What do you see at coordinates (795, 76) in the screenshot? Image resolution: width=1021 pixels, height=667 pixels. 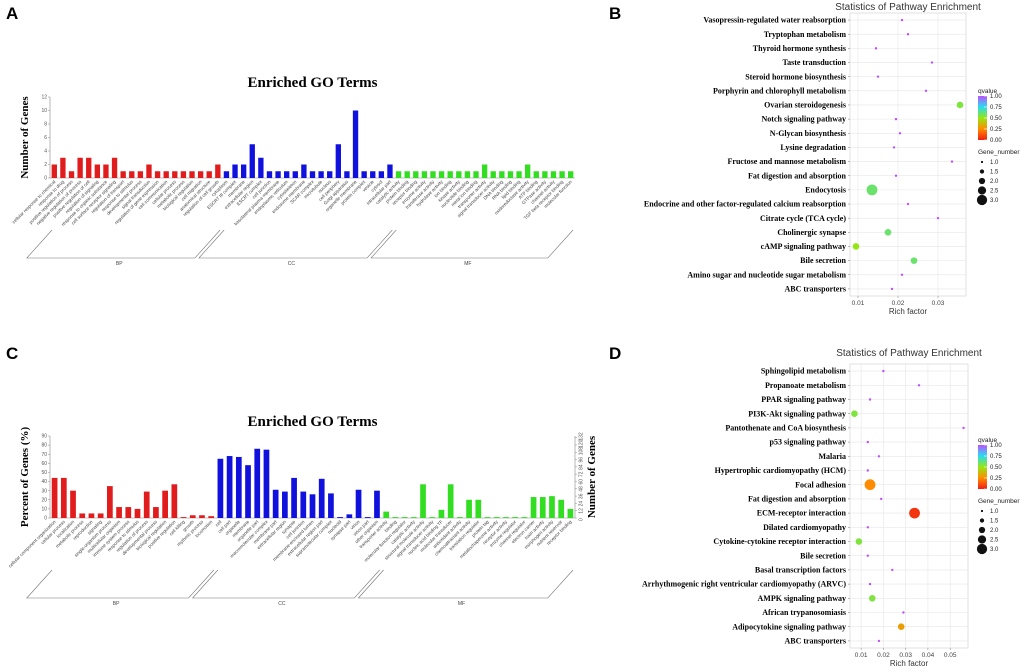 I see `pathway-label: Steroid hormone biosynthesis` at bounding box center [795, 76].